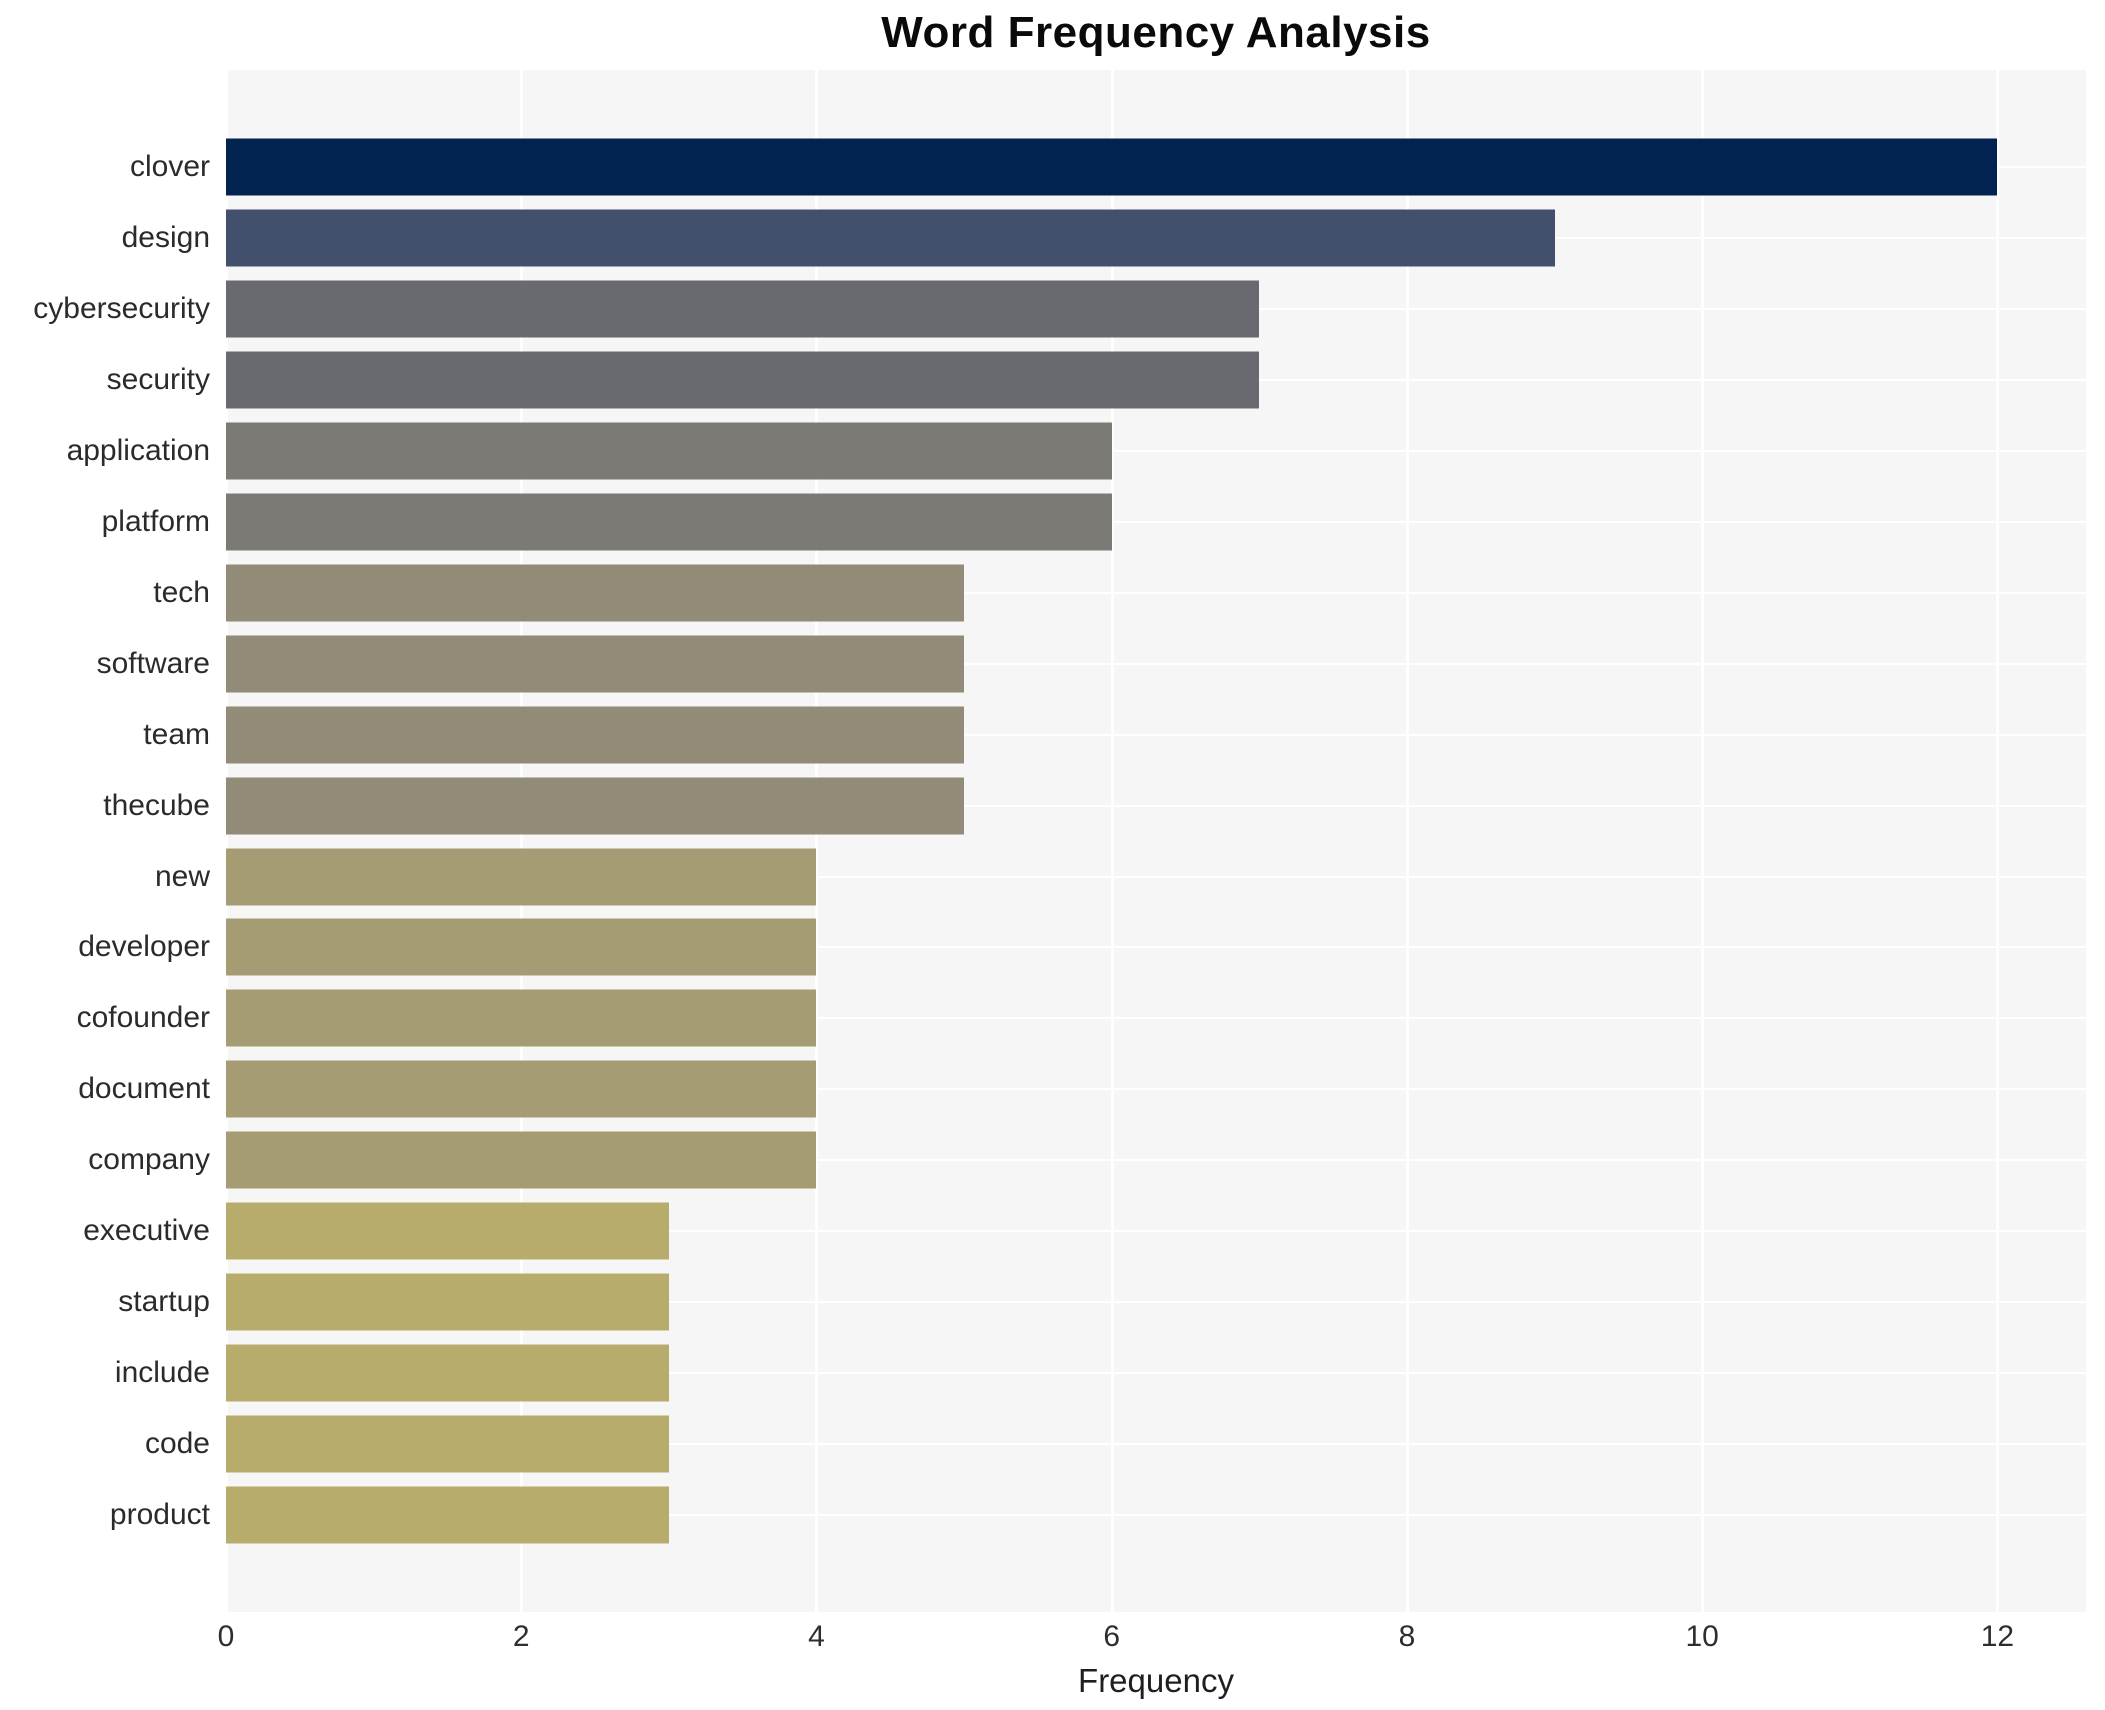  I want to click on bar-row: software, so click(1091, 663).